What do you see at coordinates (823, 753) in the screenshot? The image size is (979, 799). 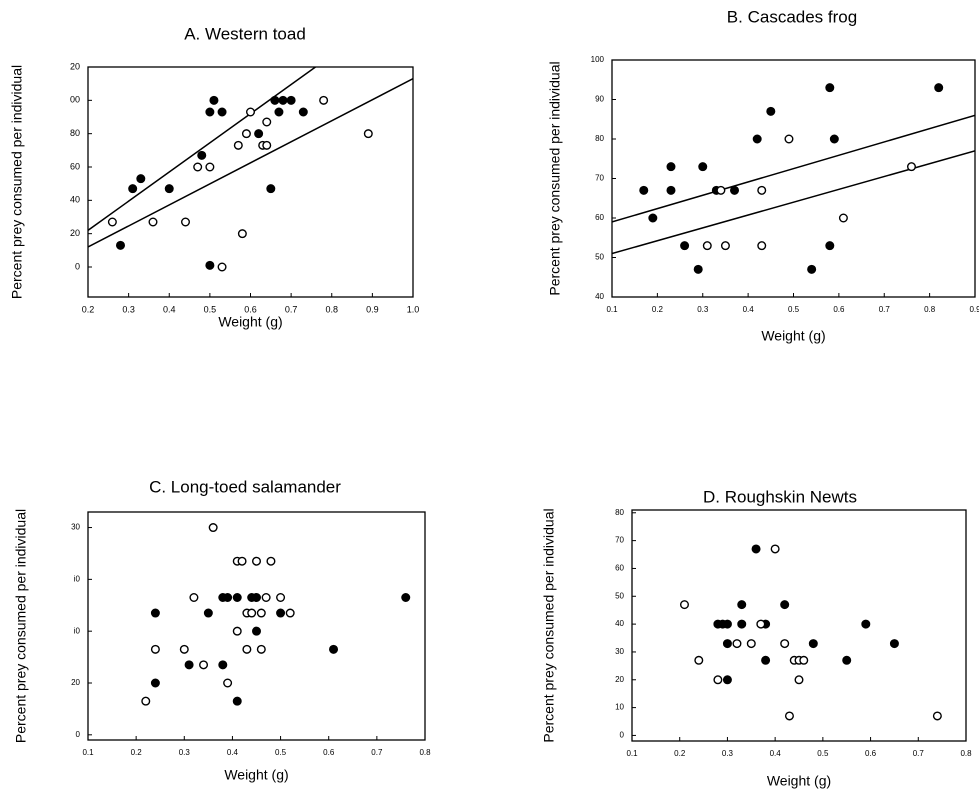 I see `x-tick-label: 0.5` at bounding box center [823, 753].